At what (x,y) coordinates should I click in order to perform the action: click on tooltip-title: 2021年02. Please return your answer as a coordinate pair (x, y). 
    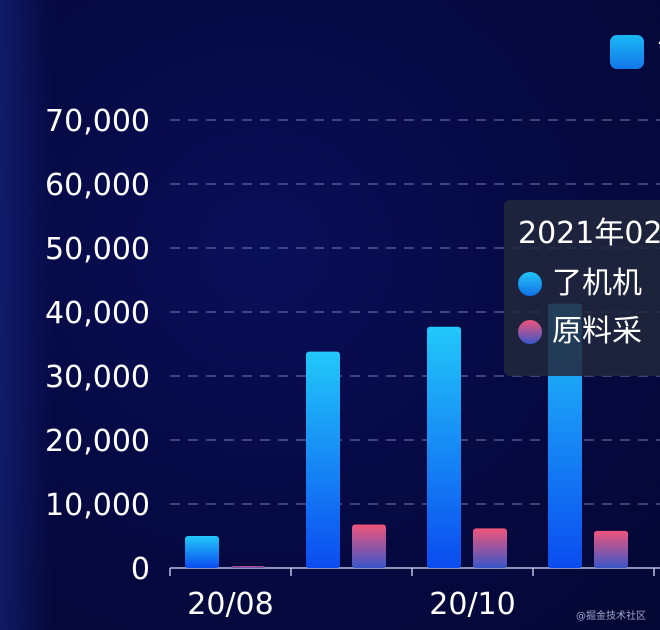
    Looking at the image, I should click on (589, 233).